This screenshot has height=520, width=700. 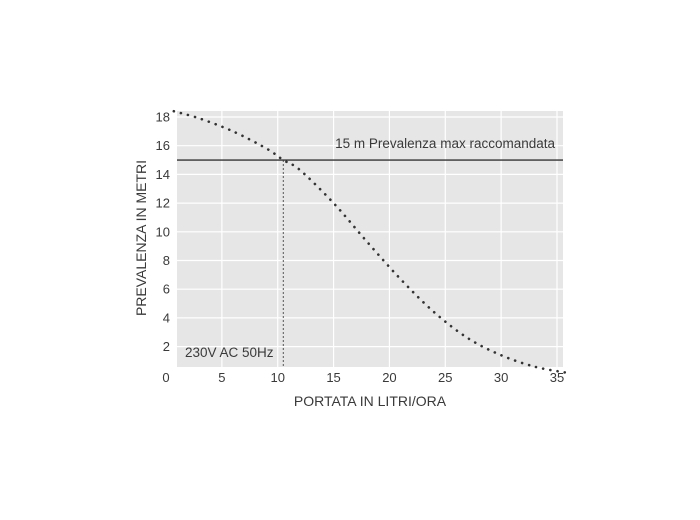 What do you see at coordinates (163, 145) in the screenshot?
I see `y-tick-label: 16` at bounding box center [163, 145].